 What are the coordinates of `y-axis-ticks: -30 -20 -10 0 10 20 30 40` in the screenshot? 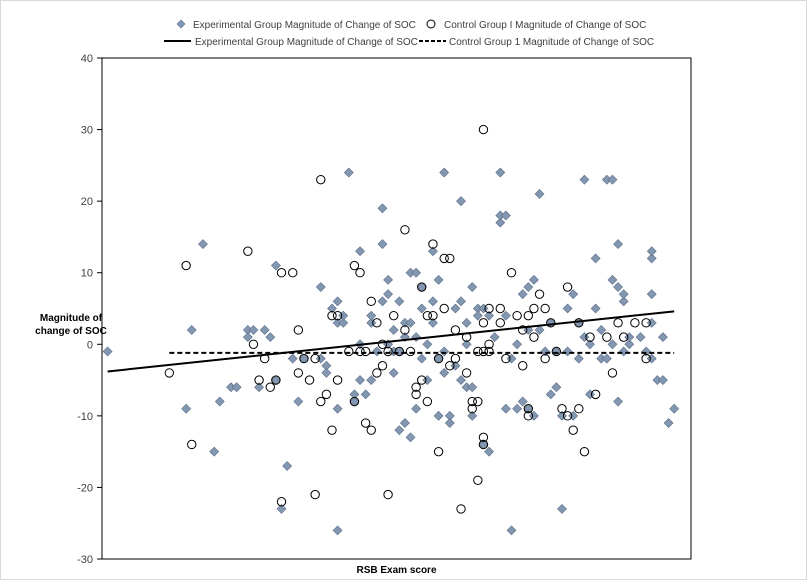 It's located at (89, 309).